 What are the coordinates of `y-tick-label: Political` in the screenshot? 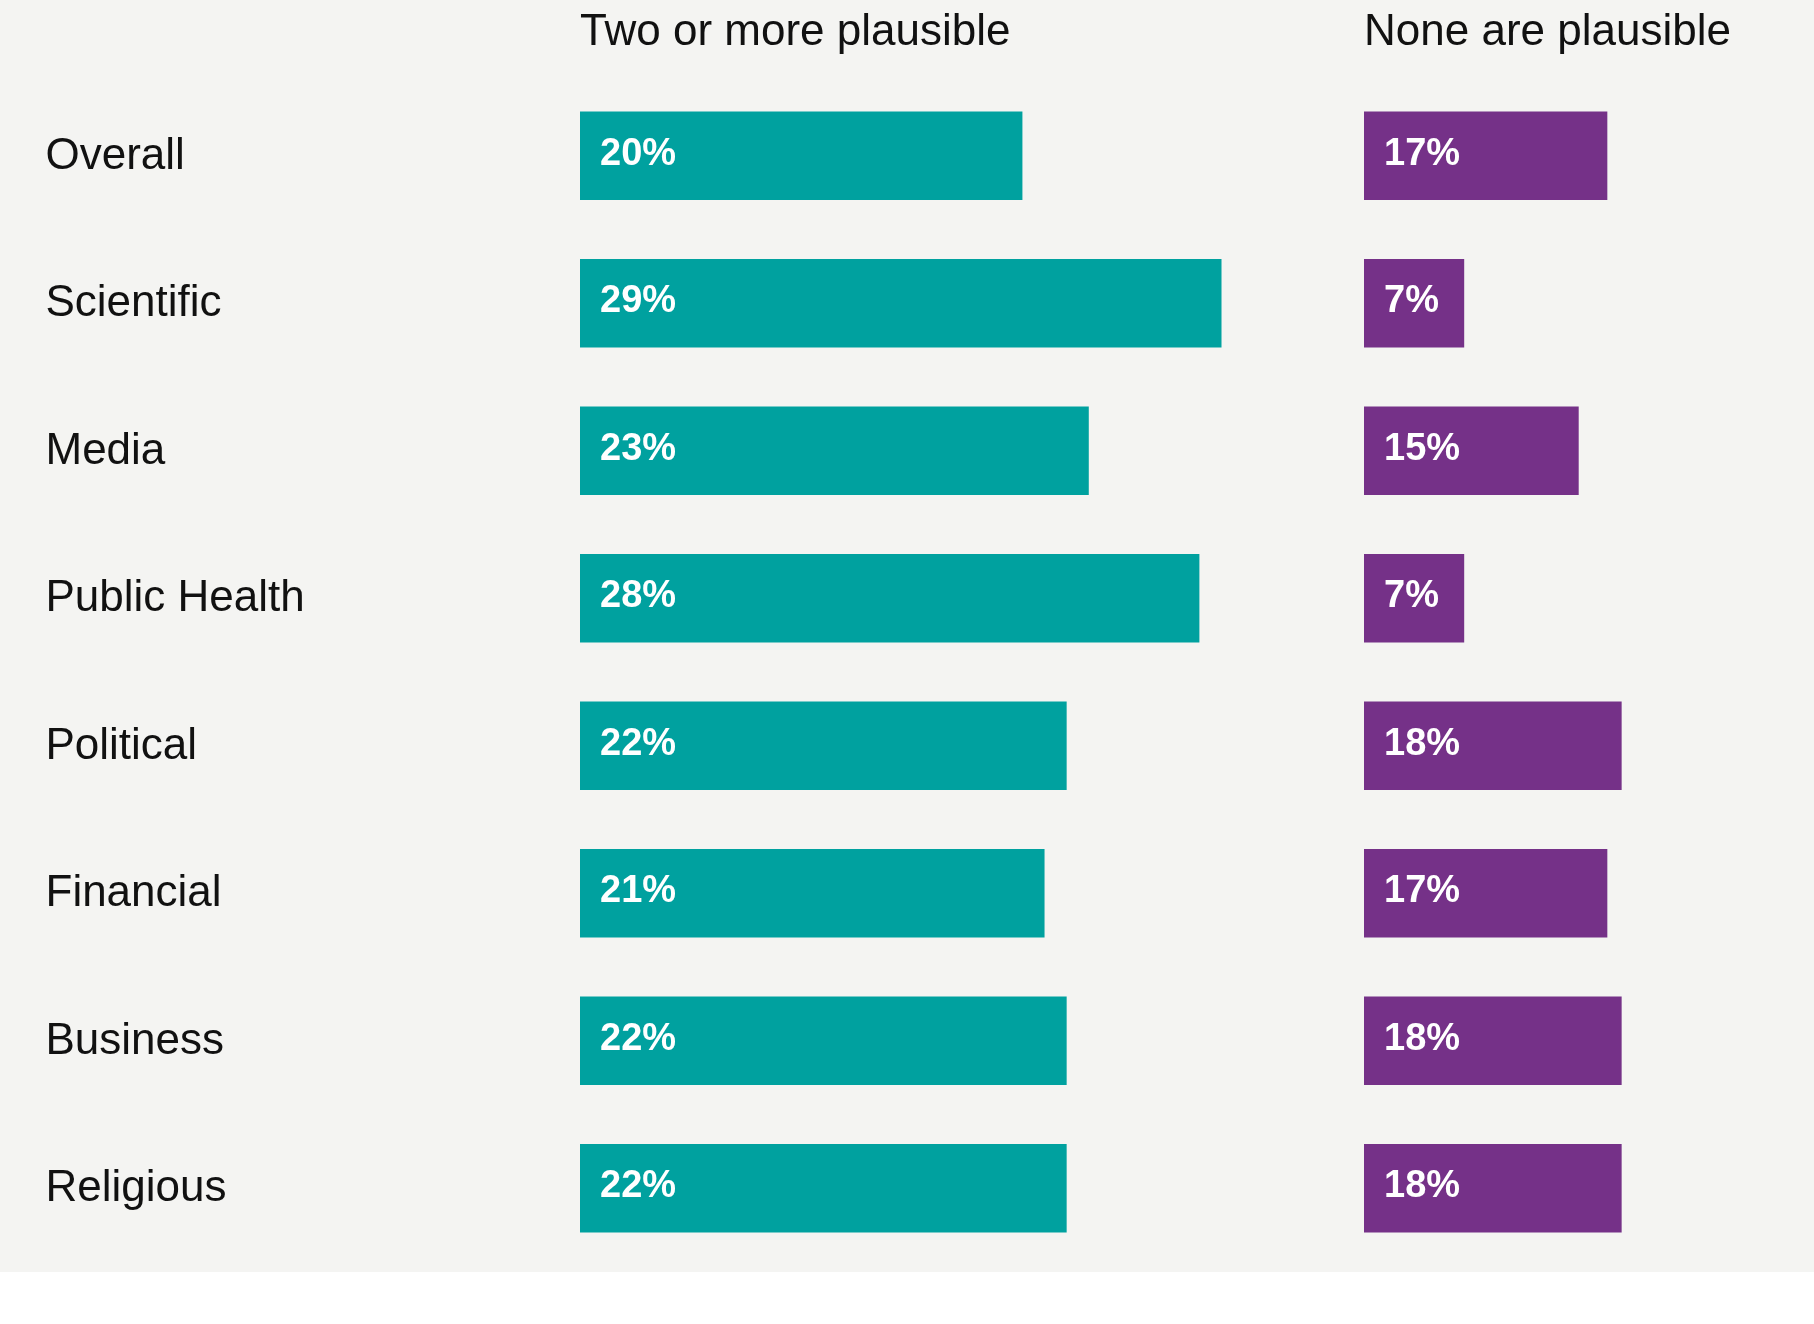 It's located at (121, 743).